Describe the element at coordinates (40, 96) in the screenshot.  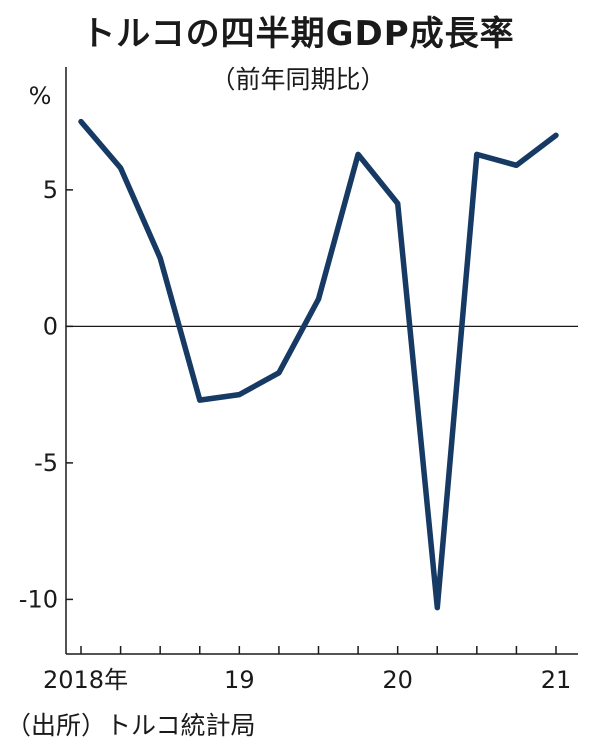
I see `y-unit-label: %` at that location.